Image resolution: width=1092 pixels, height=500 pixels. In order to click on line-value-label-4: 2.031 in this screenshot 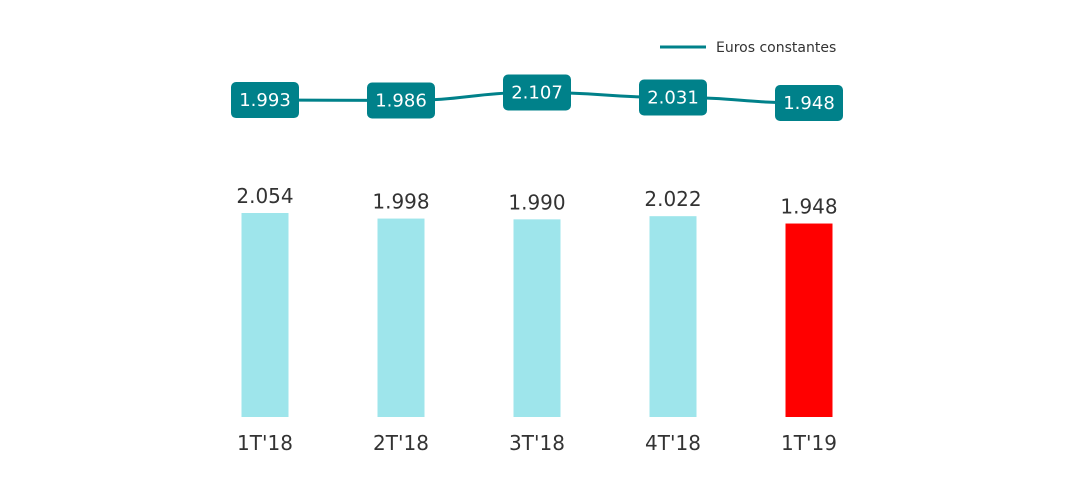, I will do `click(673, 98)`.